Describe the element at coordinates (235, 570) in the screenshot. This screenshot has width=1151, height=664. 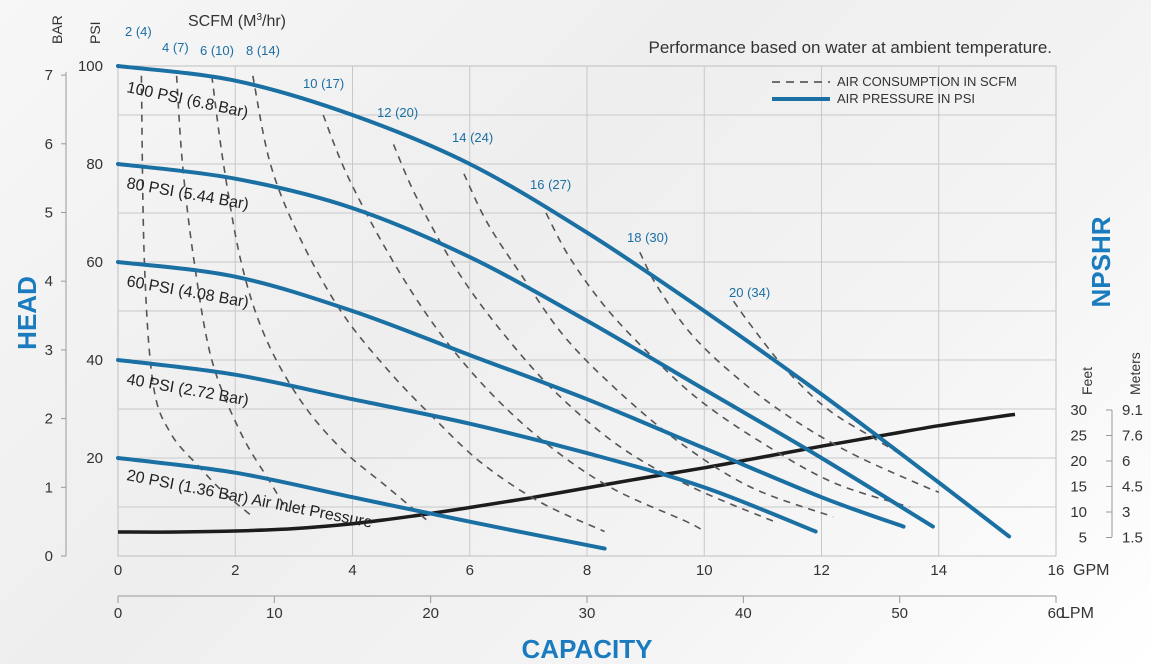
I see `gpm-tick-label: 2` at that location.